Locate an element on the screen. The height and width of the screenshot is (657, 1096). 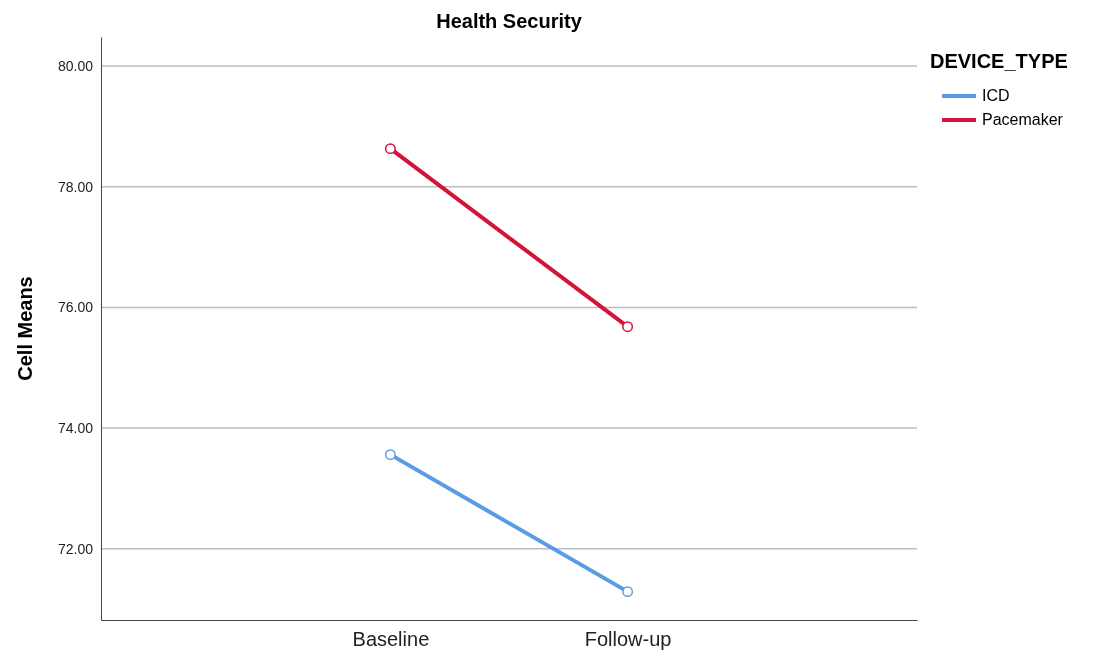
legend-label: ICD is located at coordinates (996, 95).